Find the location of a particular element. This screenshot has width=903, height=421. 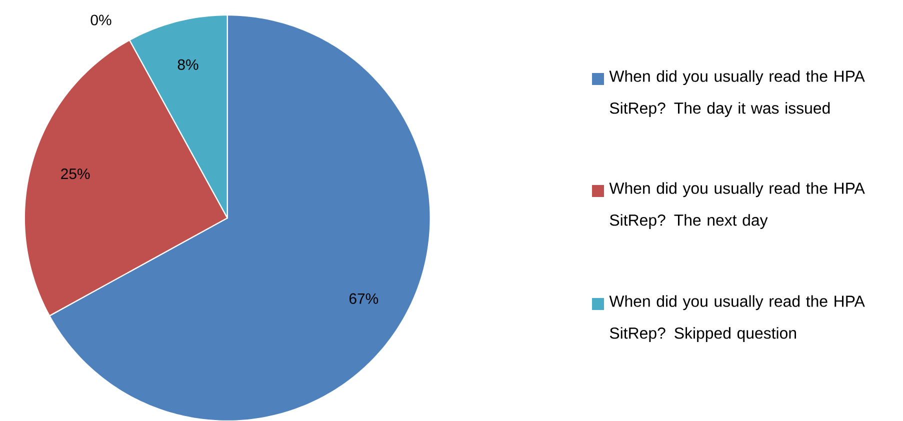

text: 0% is located at coordinates (101, 20).